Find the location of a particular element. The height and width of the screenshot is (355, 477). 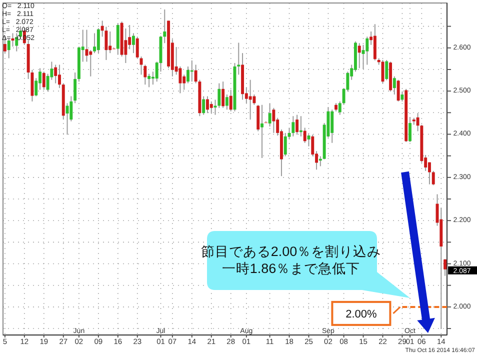

ref-line-label: 2.00% is located at coordinates (362, 314).